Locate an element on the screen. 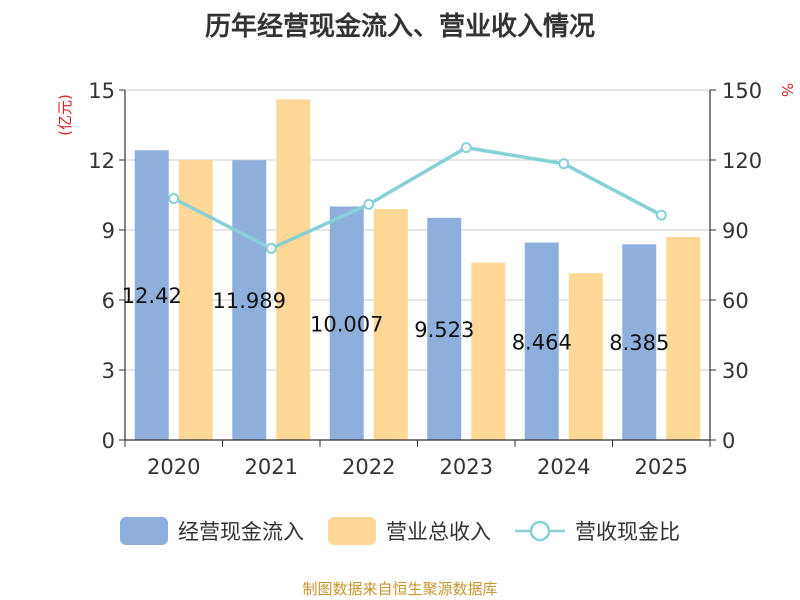 Image resolution: width=800 pixels, height=600 pixels. legend-label-revenue: 营业总收入 is located at coordinates (438, 532).